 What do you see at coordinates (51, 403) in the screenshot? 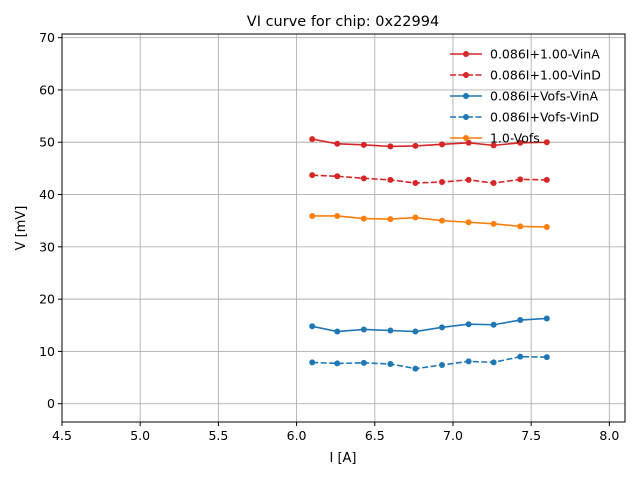
I see `y-tick-label: 0` at bounding box center [51, 403].